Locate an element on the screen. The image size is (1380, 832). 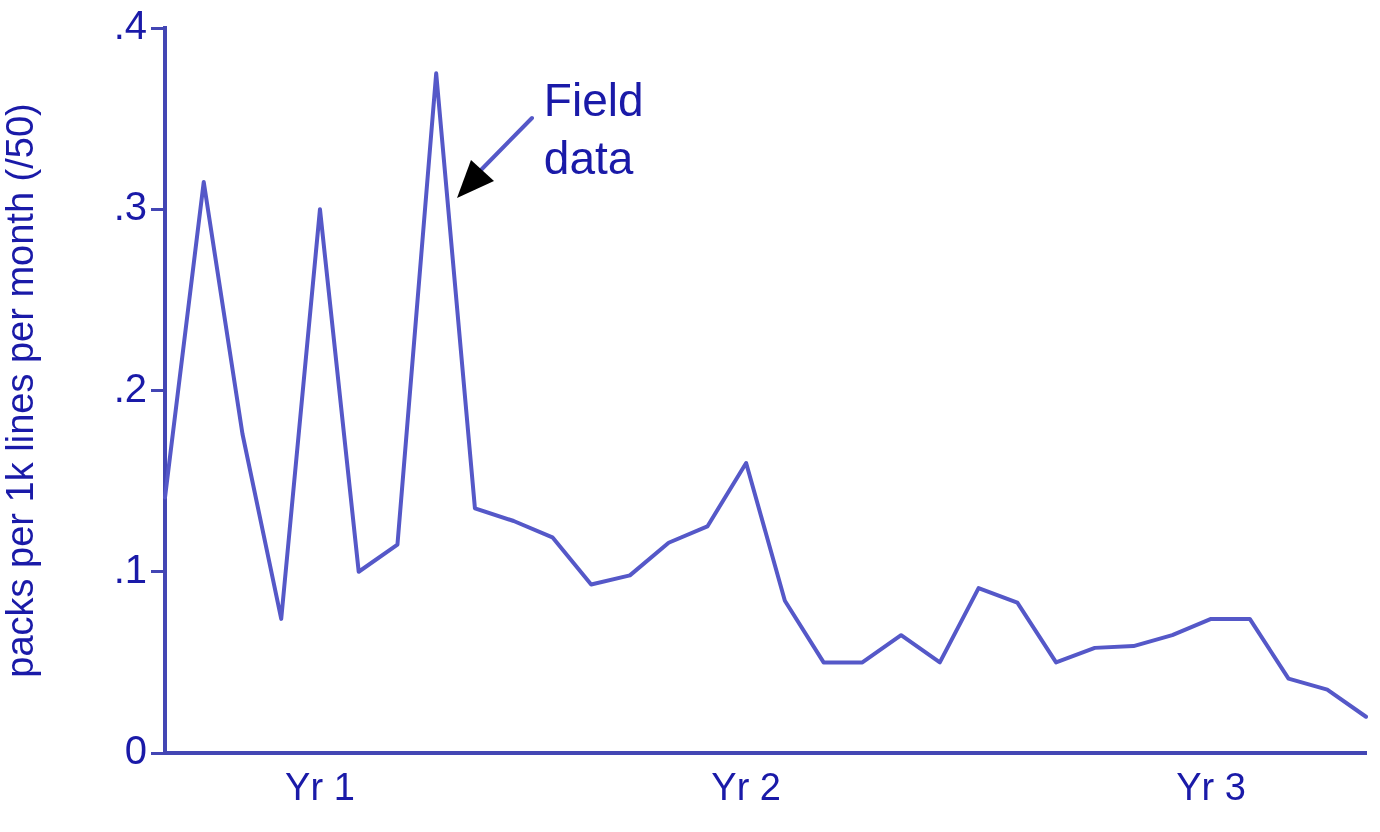
y-tick-label: .4 is located at coordinates (130, 25).